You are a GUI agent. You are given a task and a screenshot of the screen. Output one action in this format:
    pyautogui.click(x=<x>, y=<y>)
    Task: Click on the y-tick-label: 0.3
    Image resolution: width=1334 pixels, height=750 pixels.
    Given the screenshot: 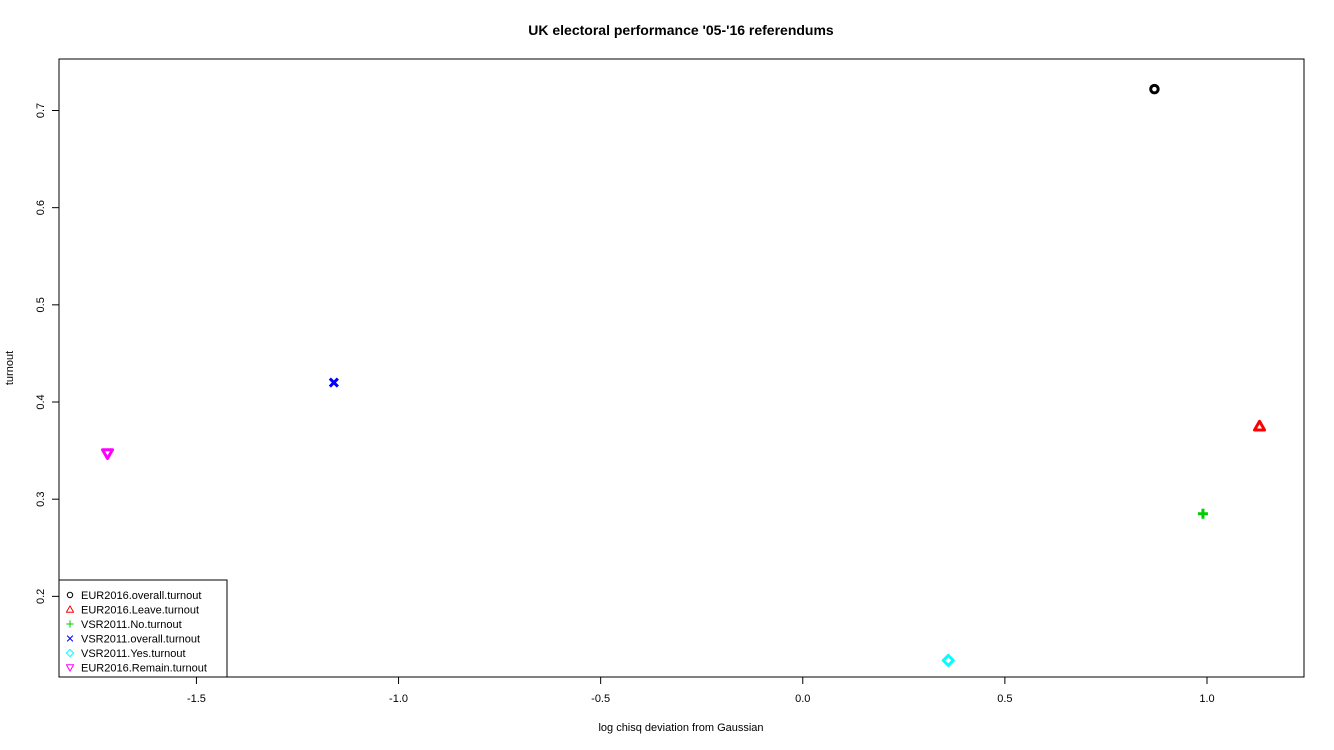 What is the action you would take?
    pyautogui.click(x=41, y=499)
    